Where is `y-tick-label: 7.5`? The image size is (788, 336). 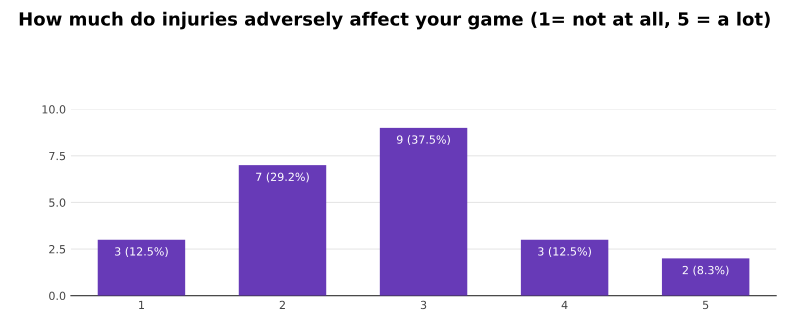 y-tick-label: 7.5 is located at coordinates (57, 156).